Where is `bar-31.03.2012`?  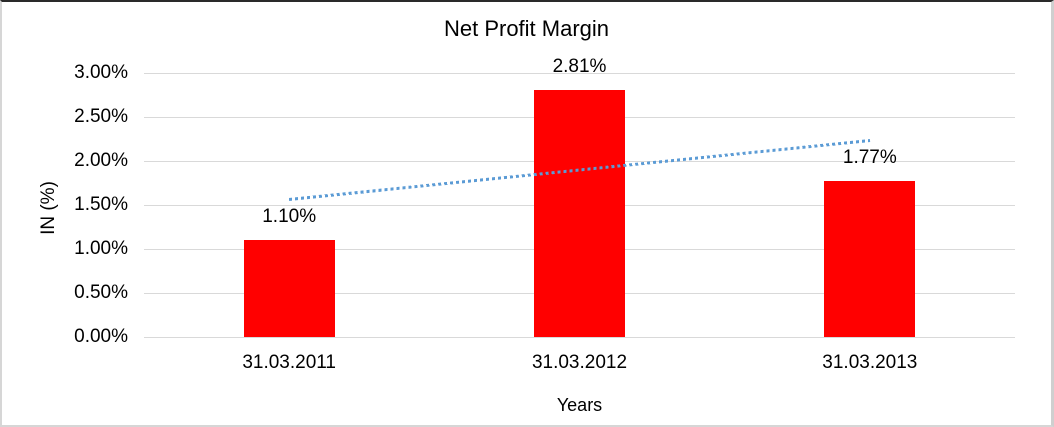 bar-31.03.2012 is located at coordinates (579, 213).